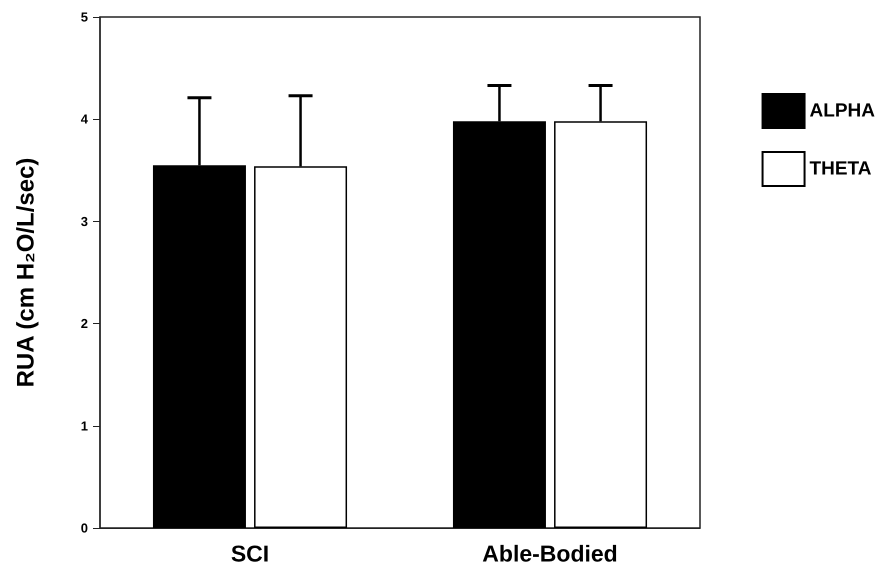 The image size is (888, 578). What do you see at coordinates (26, 273) in the screenshot?
I see `y-axis-title: RUA (cm H₂O/L/sec)` at bounding box center [26, 273].